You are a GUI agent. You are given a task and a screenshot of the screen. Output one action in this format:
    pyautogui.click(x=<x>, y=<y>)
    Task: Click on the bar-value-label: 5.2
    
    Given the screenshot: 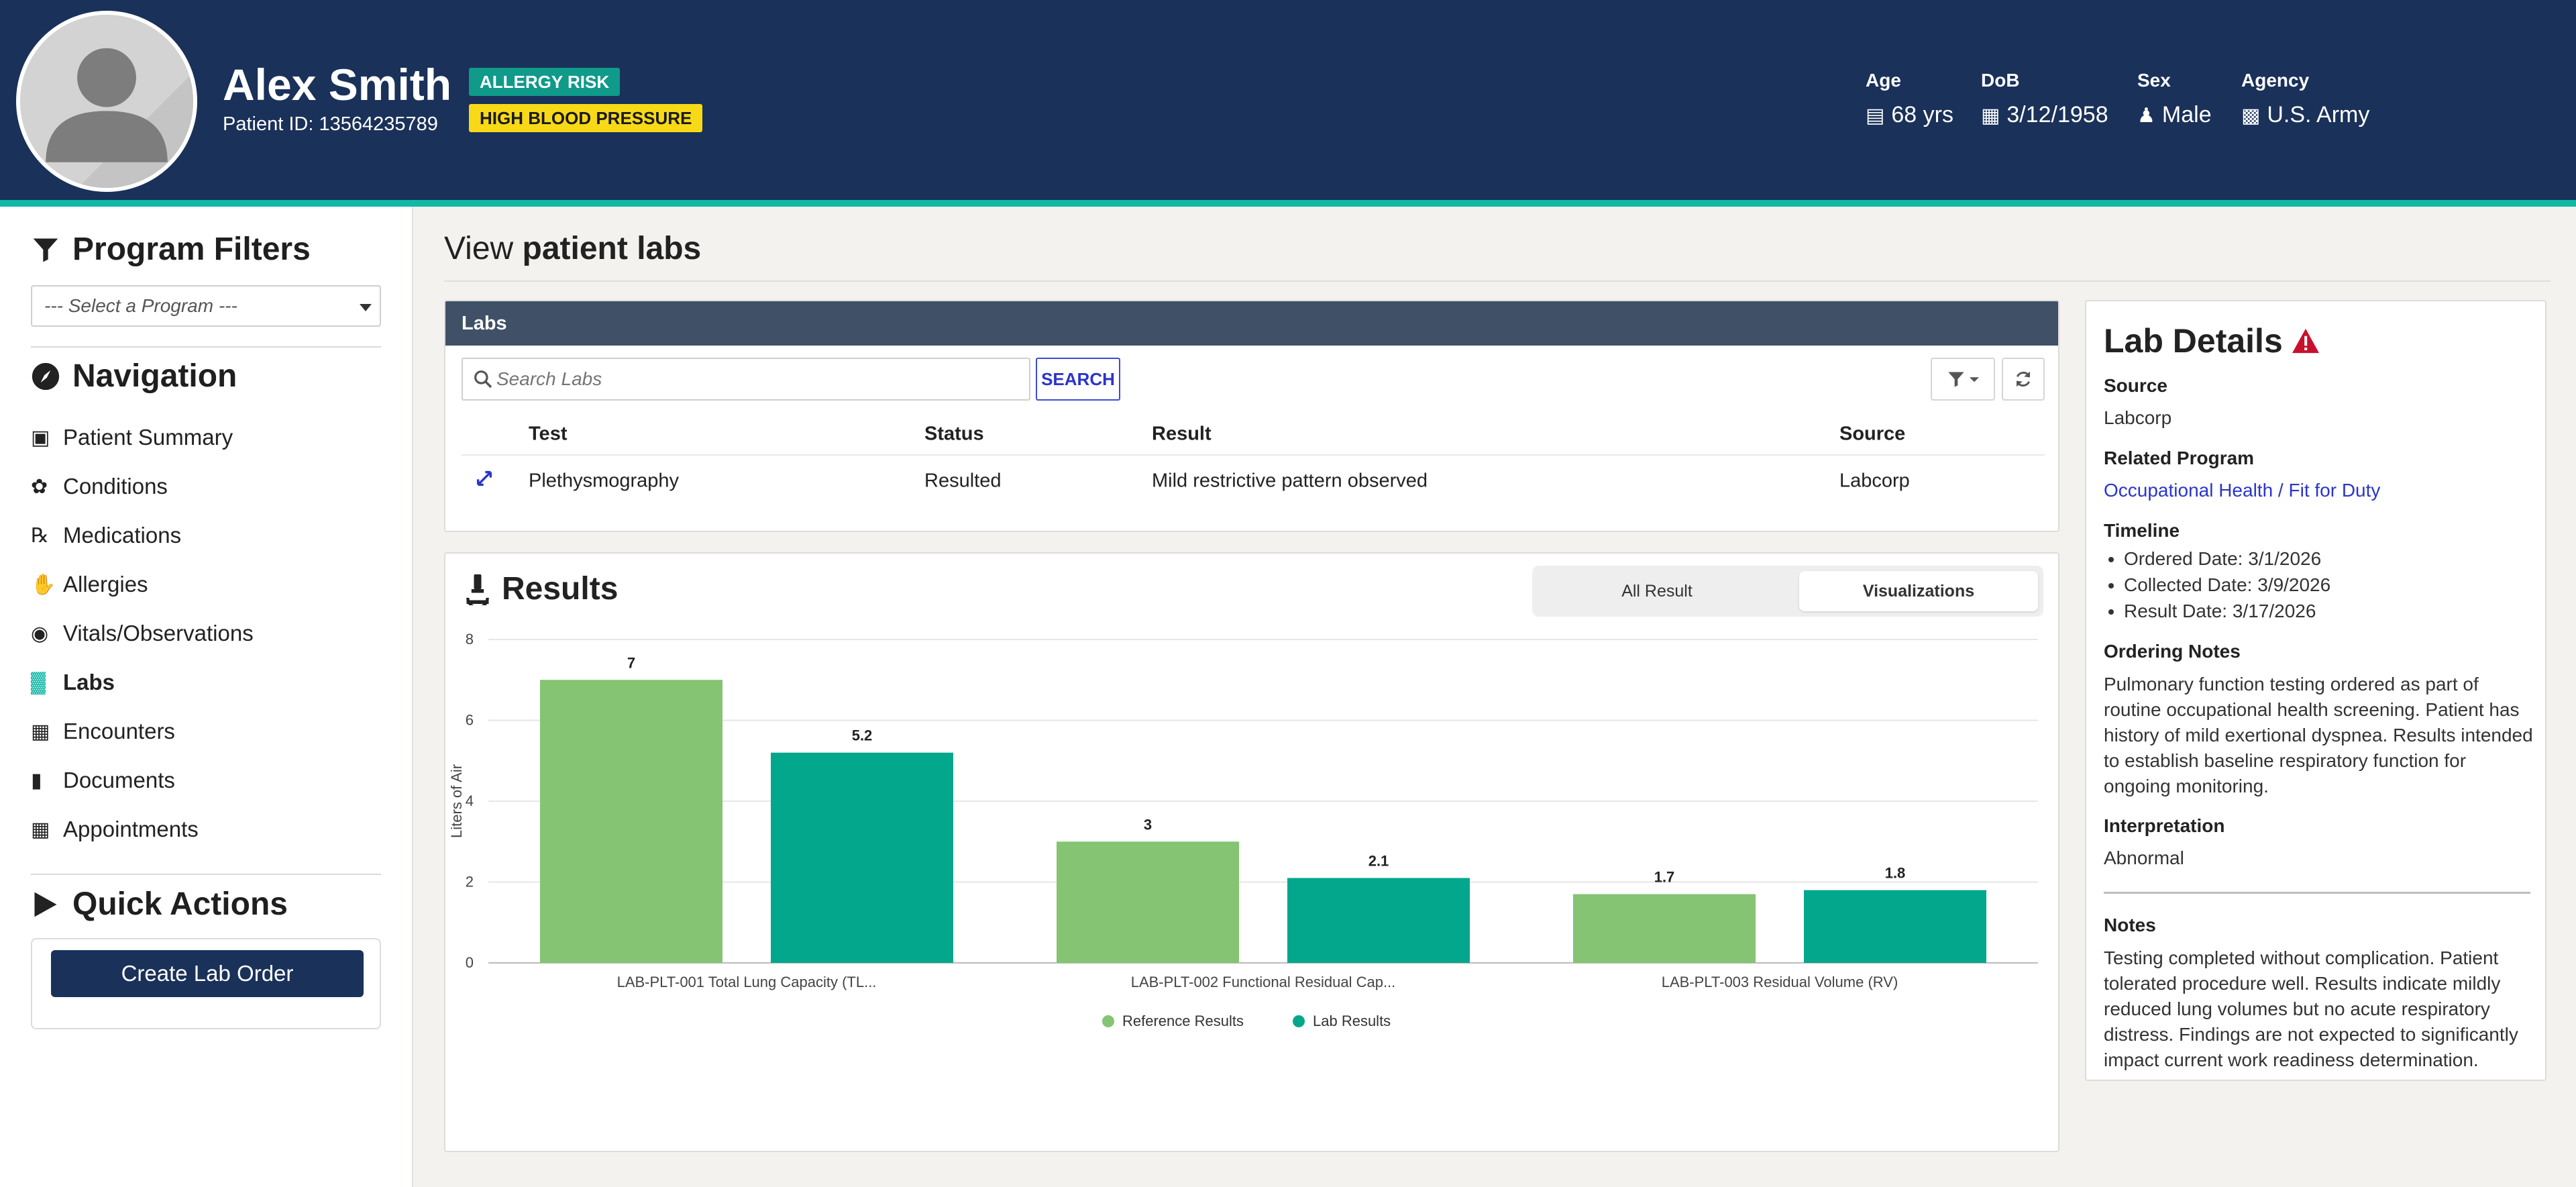 What is the action you would take?
    pyautogui.click(x=862, y=735)
    